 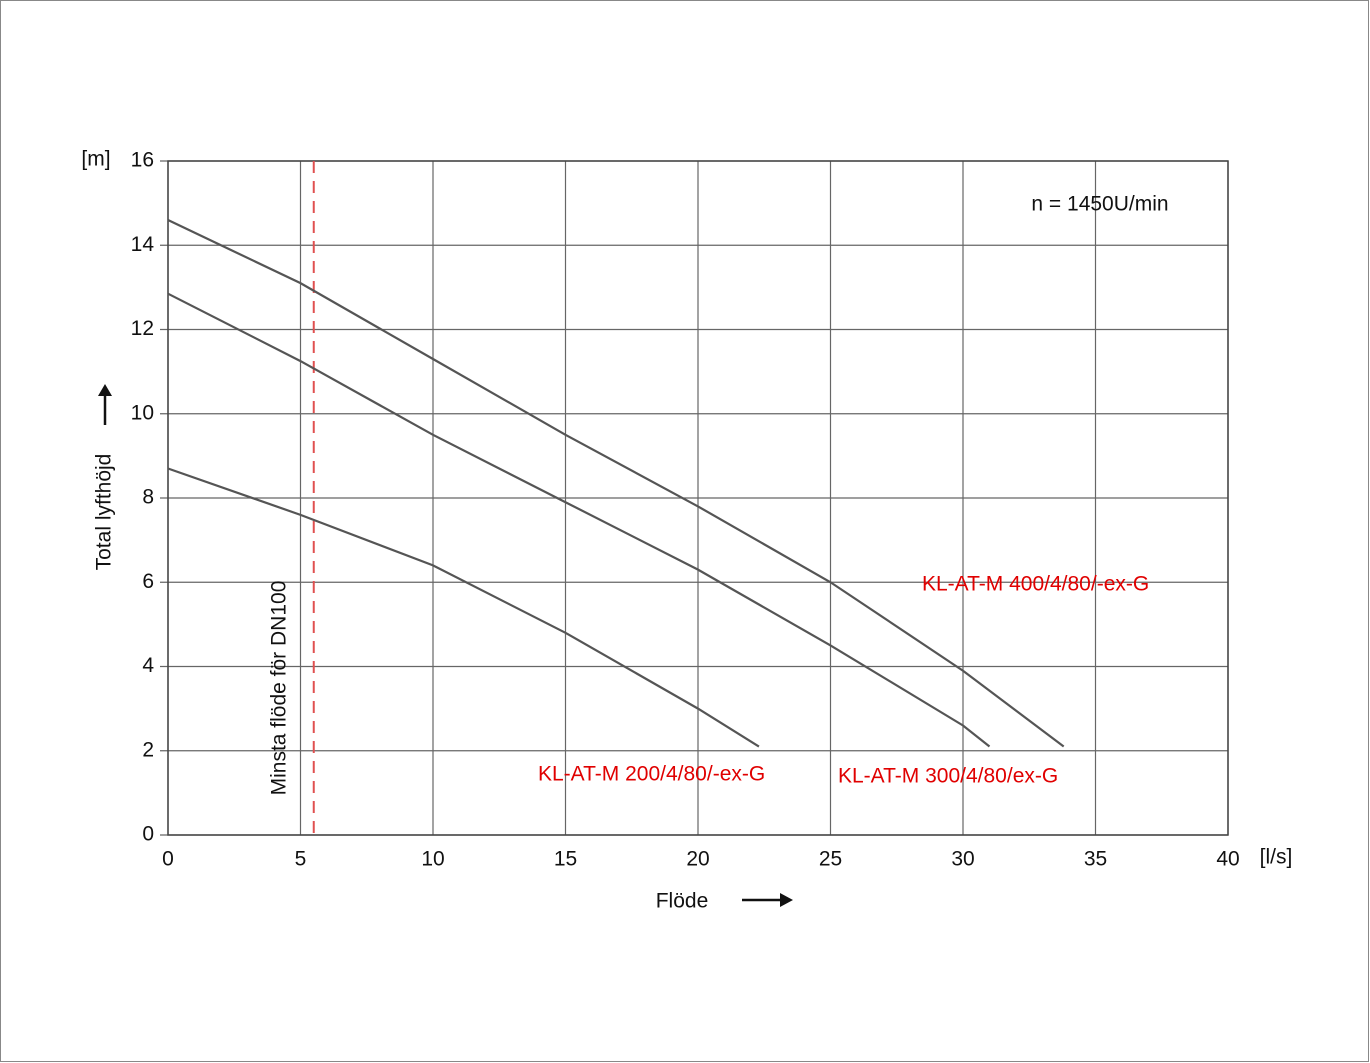 I want to click on x-unit: [l/s], so click(x=1276, y=857).